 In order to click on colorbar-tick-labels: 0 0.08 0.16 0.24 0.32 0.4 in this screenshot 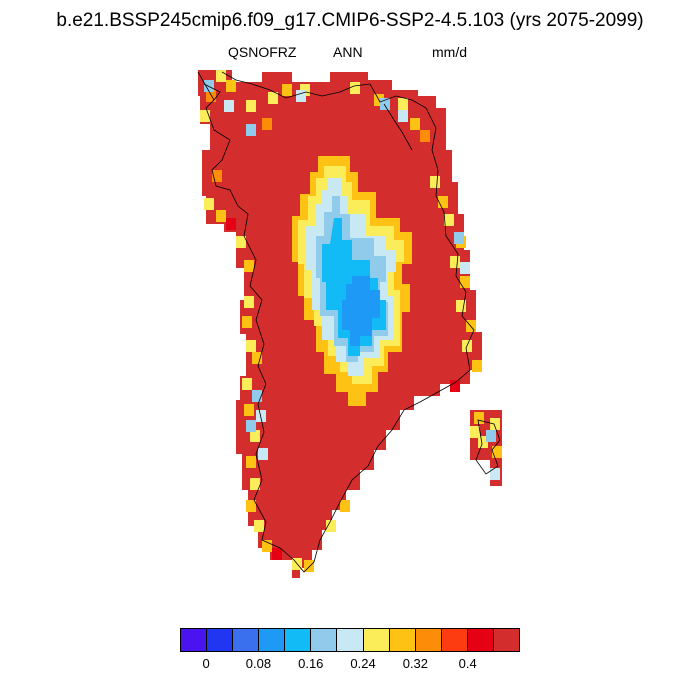, I will do `click(350, 666)`.